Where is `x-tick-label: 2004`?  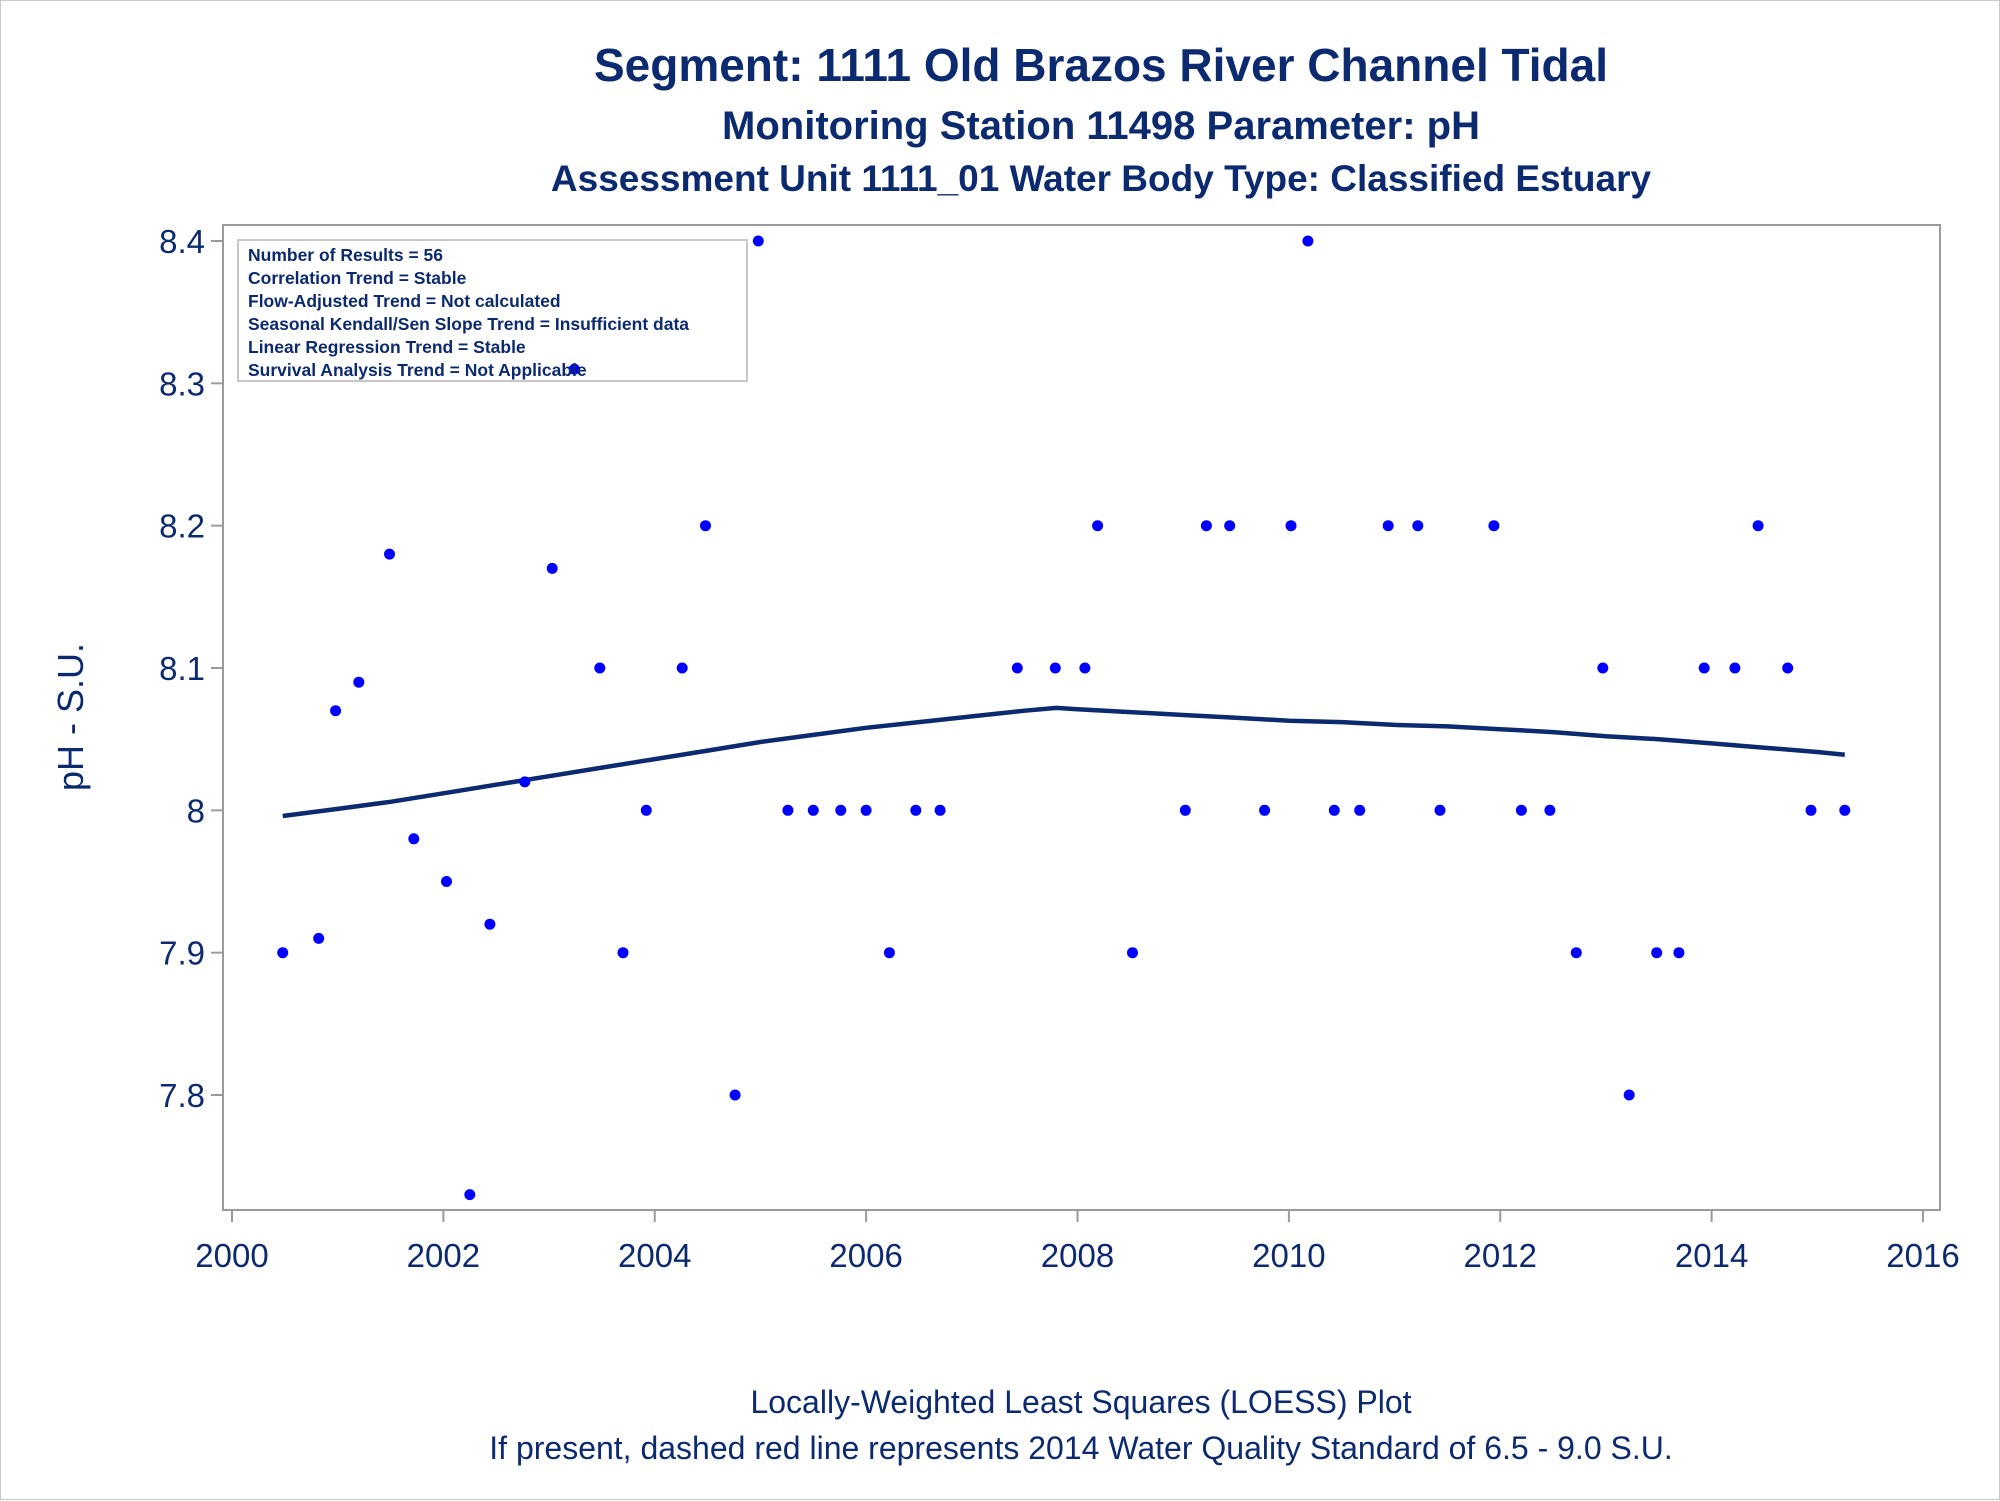 x-tick-label: 2004 is located at coordinates (654, 1255).